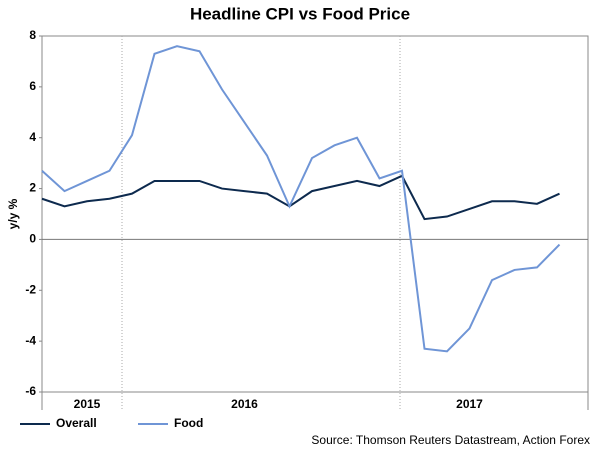 This screenshot has height=451, width=600. What do you see at coordinates (32, 188) in the screenshot?
I see `y-tick-label: 2` at bounding box center [32, 188].